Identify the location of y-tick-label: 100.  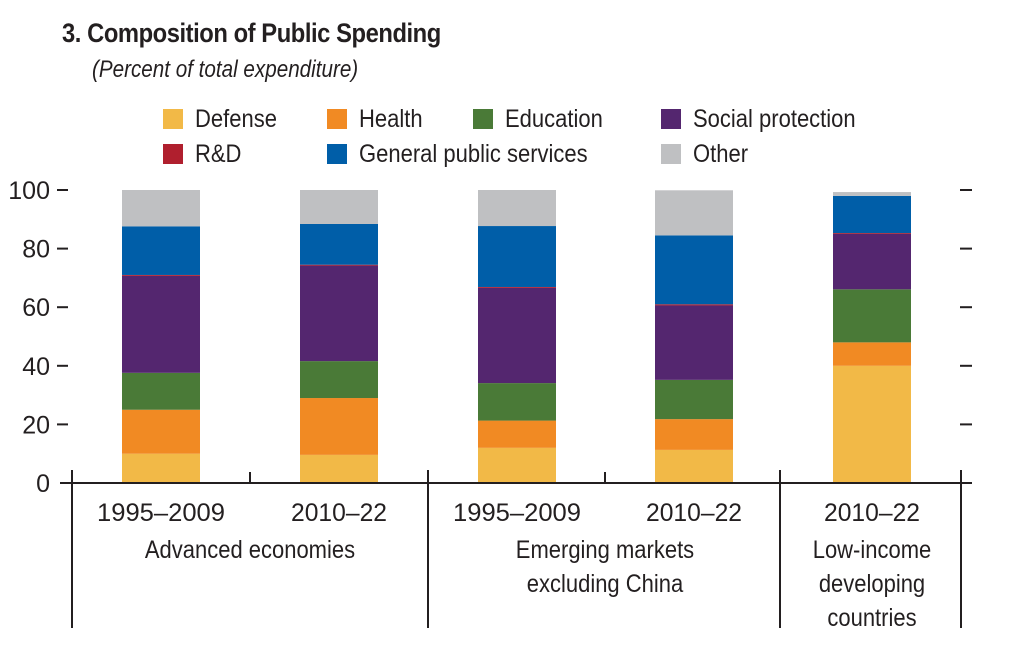
(29, 191).